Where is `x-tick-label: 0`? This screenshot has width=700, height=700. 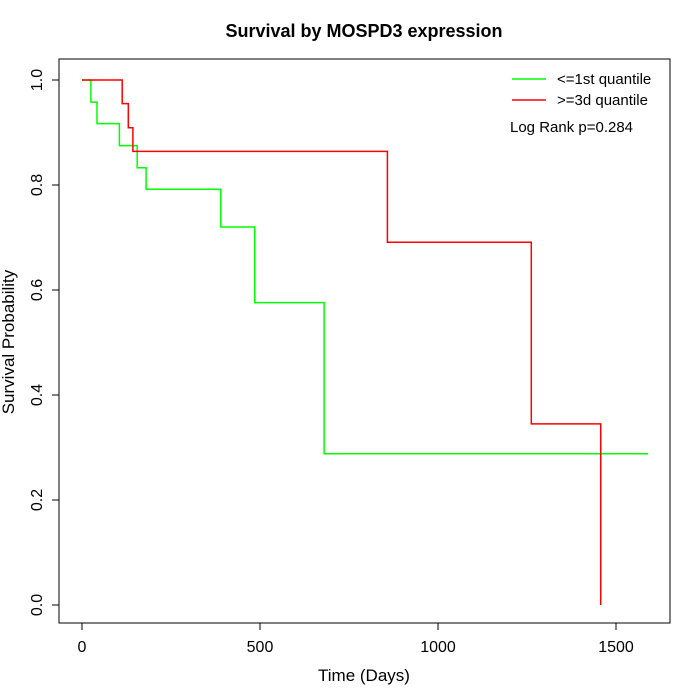 x-tick-label: 0 is located at coordinates (82, 647).